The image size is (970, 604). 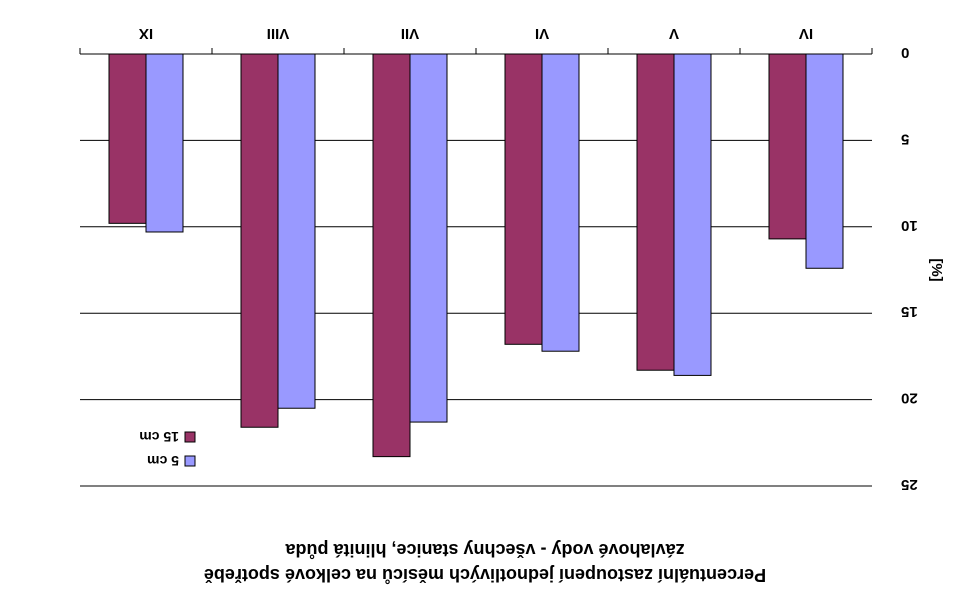 I want to click on x-tick-label: V, so click(x=674, y=33).